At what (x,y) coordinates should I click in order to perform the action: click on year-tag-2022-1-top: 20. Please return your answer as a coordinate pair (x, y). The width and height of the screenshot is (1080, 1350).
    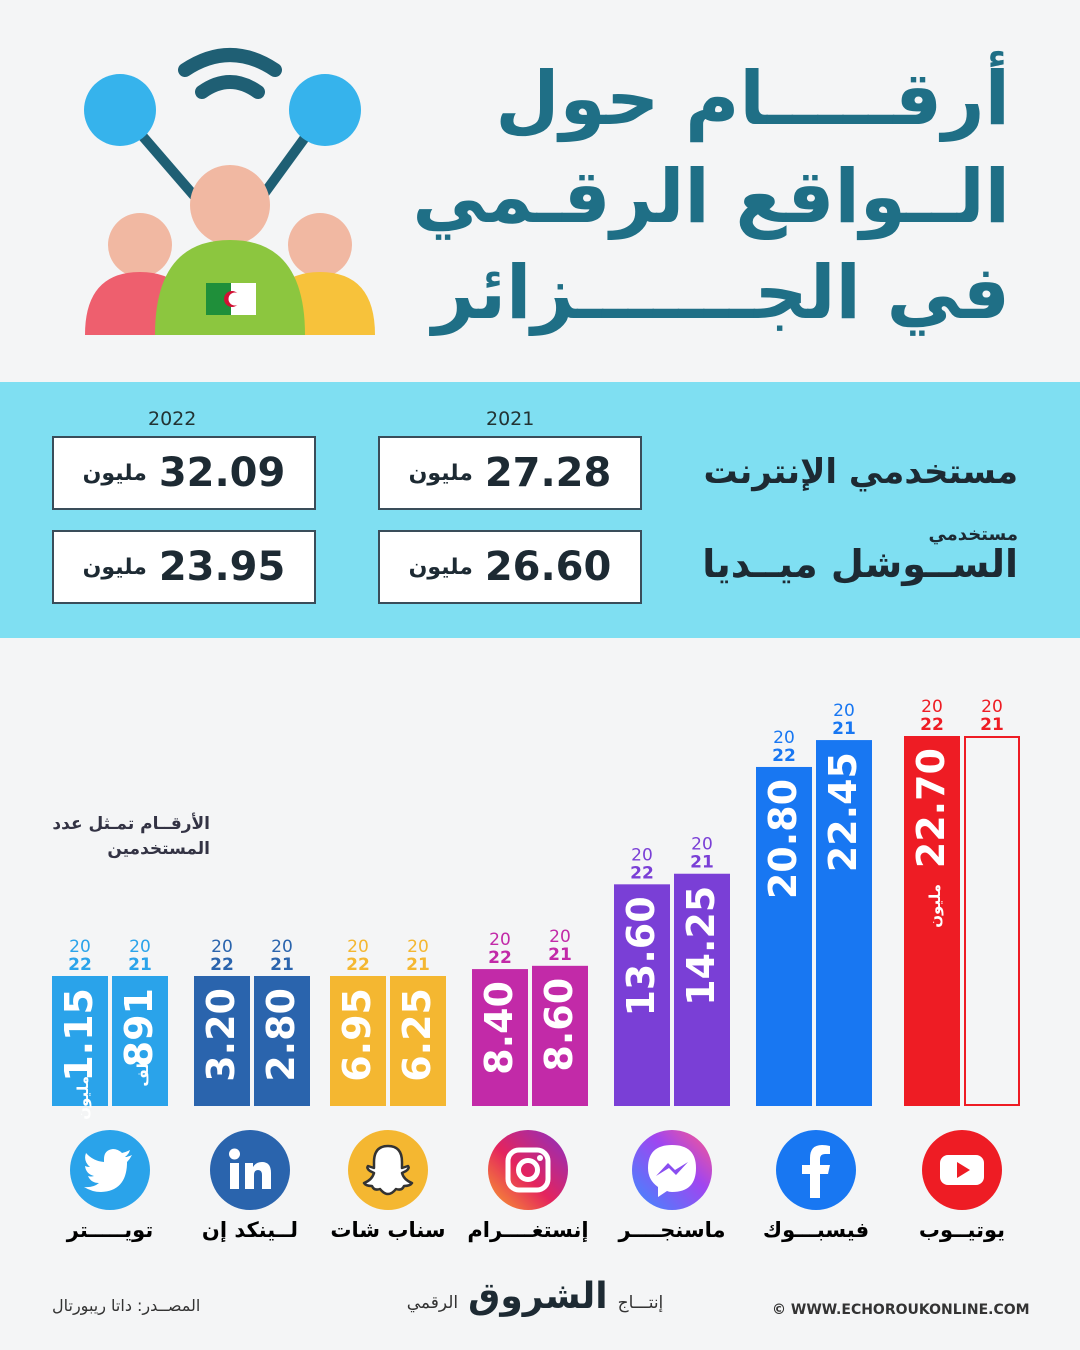
    Looking at the image, I should click on (784, 738).